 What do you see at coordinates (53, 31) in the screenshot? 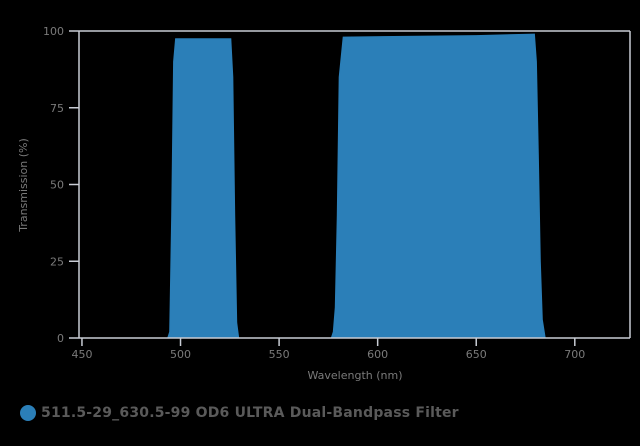
I see `y-tick-label: 100` at bounding box center [53, 31].